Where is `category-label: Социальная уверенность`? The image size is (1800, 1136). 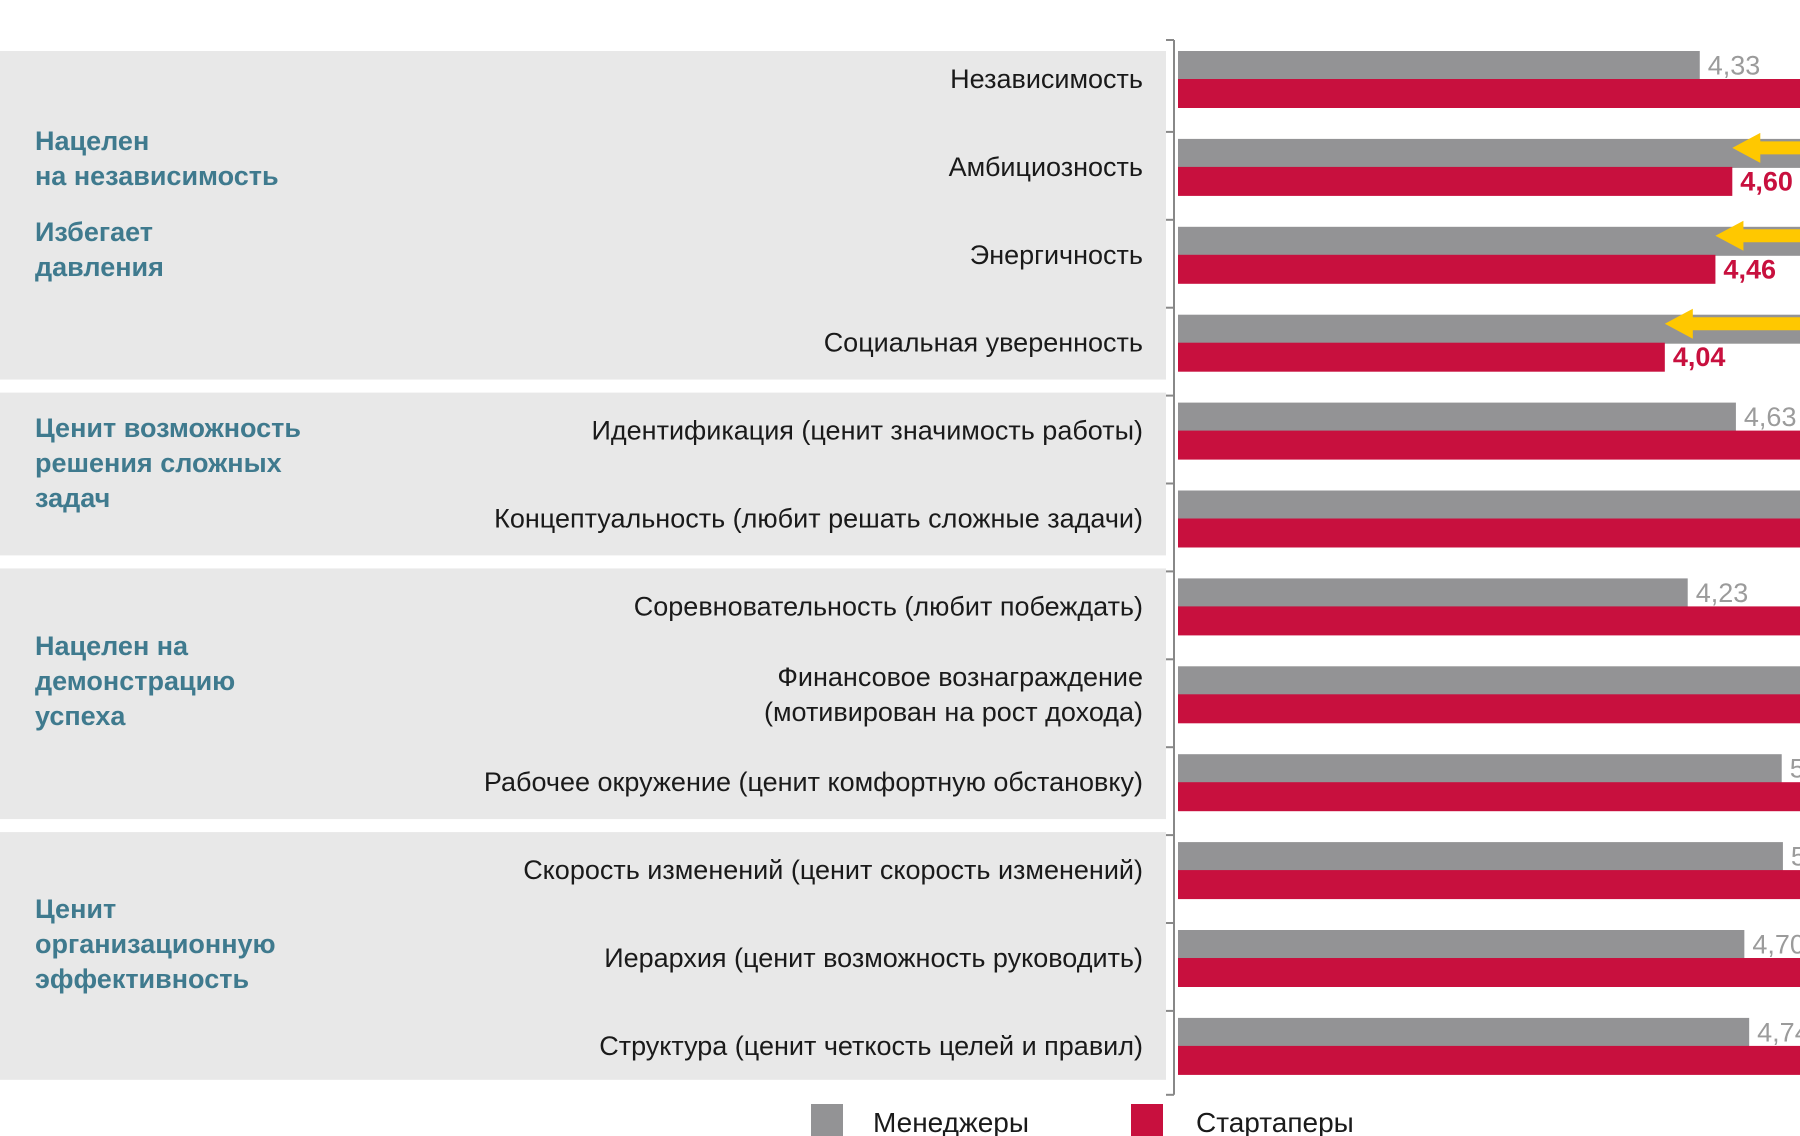 category-label: Социальная уверенность is located at coordinates (983, 343).